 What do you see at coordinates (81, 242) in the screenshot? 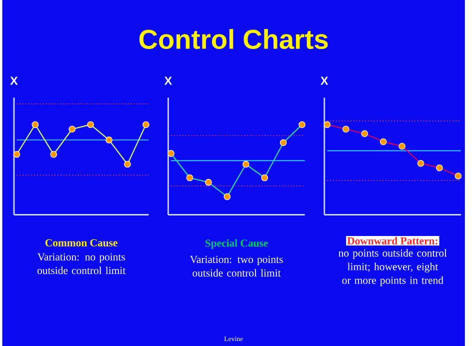
I see `text: Common Cause` at bounding box center [81, 242].